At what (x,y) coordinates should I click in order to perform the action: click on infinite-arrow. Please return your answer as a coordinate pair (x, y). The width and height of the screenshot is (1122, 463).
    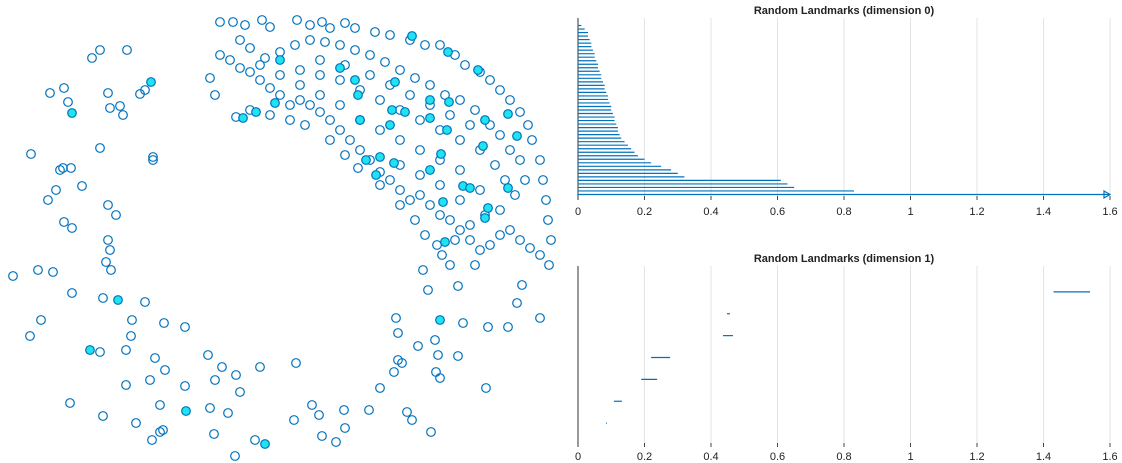
    Looking at the image, I should click on (1107, 194).